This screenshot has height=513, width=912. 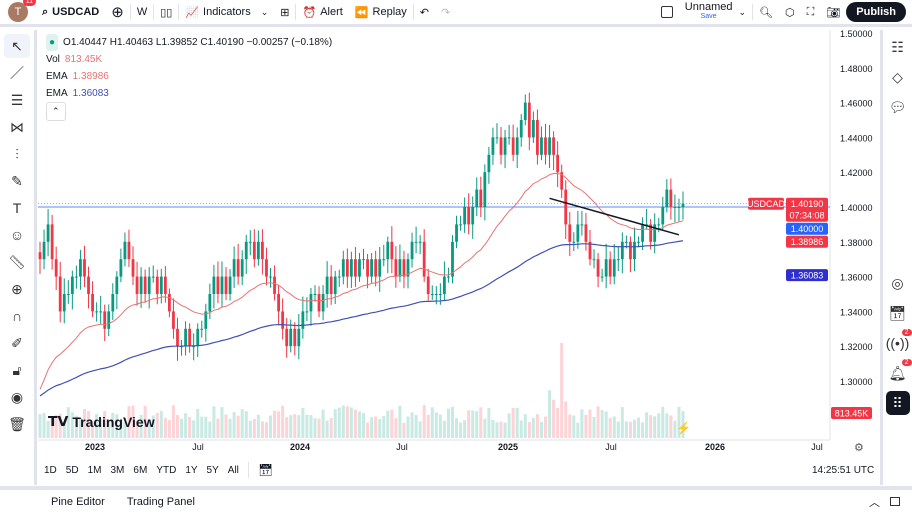 What do you see at coordinates (380, 12) in the screenshot?
I see `replay-button: ⏪ Replay` at bounding box center [380, 12].